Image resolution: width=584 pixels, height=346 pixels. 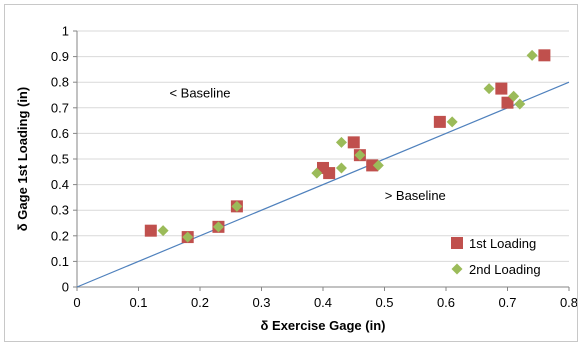 What do you see at coordinates (323, 302) in the screenshot?
I see `x-tick-label: 0.4` at bounding box center [323, 302].